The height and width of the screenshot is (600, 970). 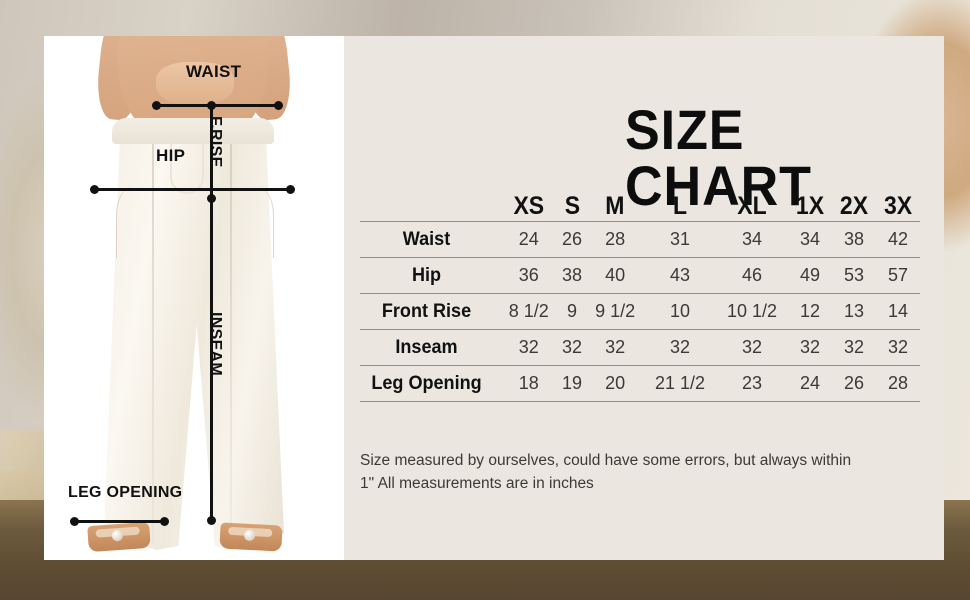 What do you see at coordinates (615, 239) in the screenshot?
I see `cell-waist-m: 28` at bounding box center [615, 239].